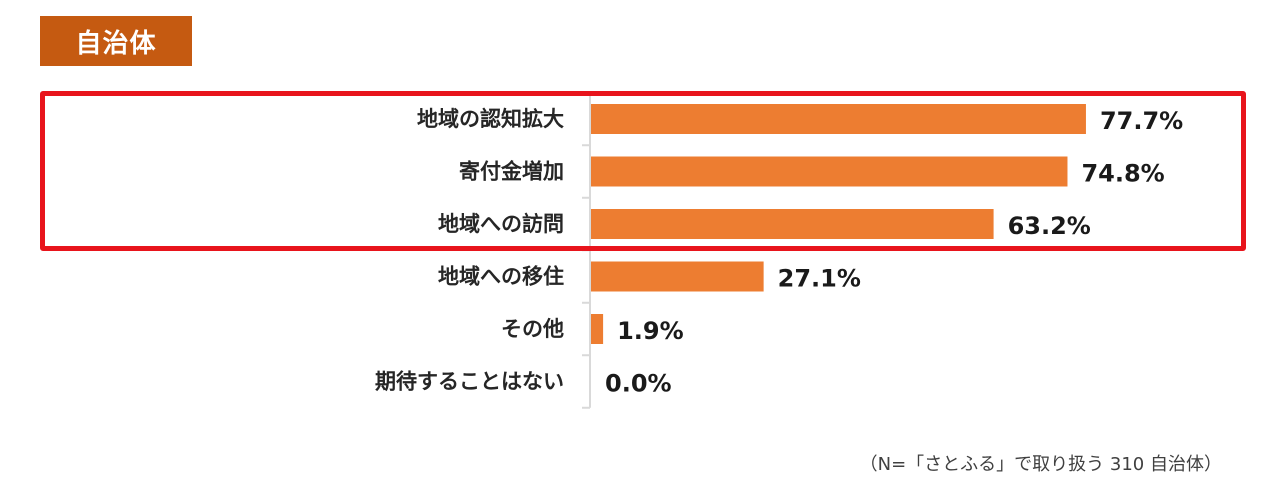 The image size is (1280, 483). What do you see at coordinates (1049, 226) in the screenshot?
I see `value-label: 63.2%` at bounding box center [1049, 226].